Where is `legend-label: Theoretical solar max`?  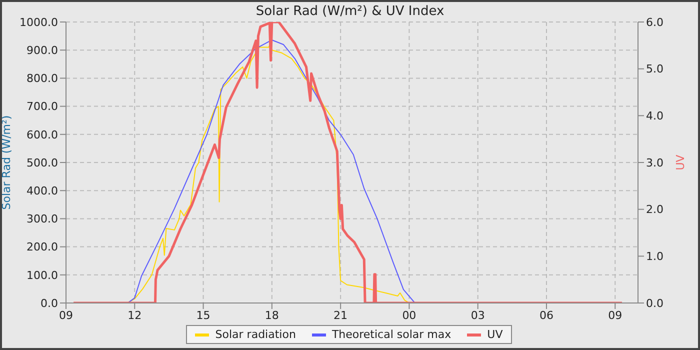
legend-label: Theoretical solar max is located at coordinates (391, 334).